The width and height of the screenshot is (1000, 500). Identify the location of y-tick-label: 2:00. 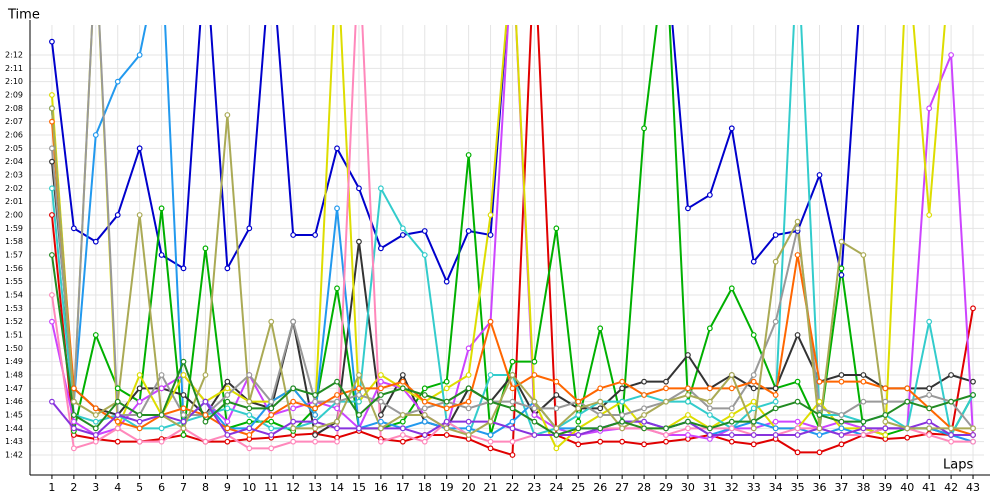
(14, 215).